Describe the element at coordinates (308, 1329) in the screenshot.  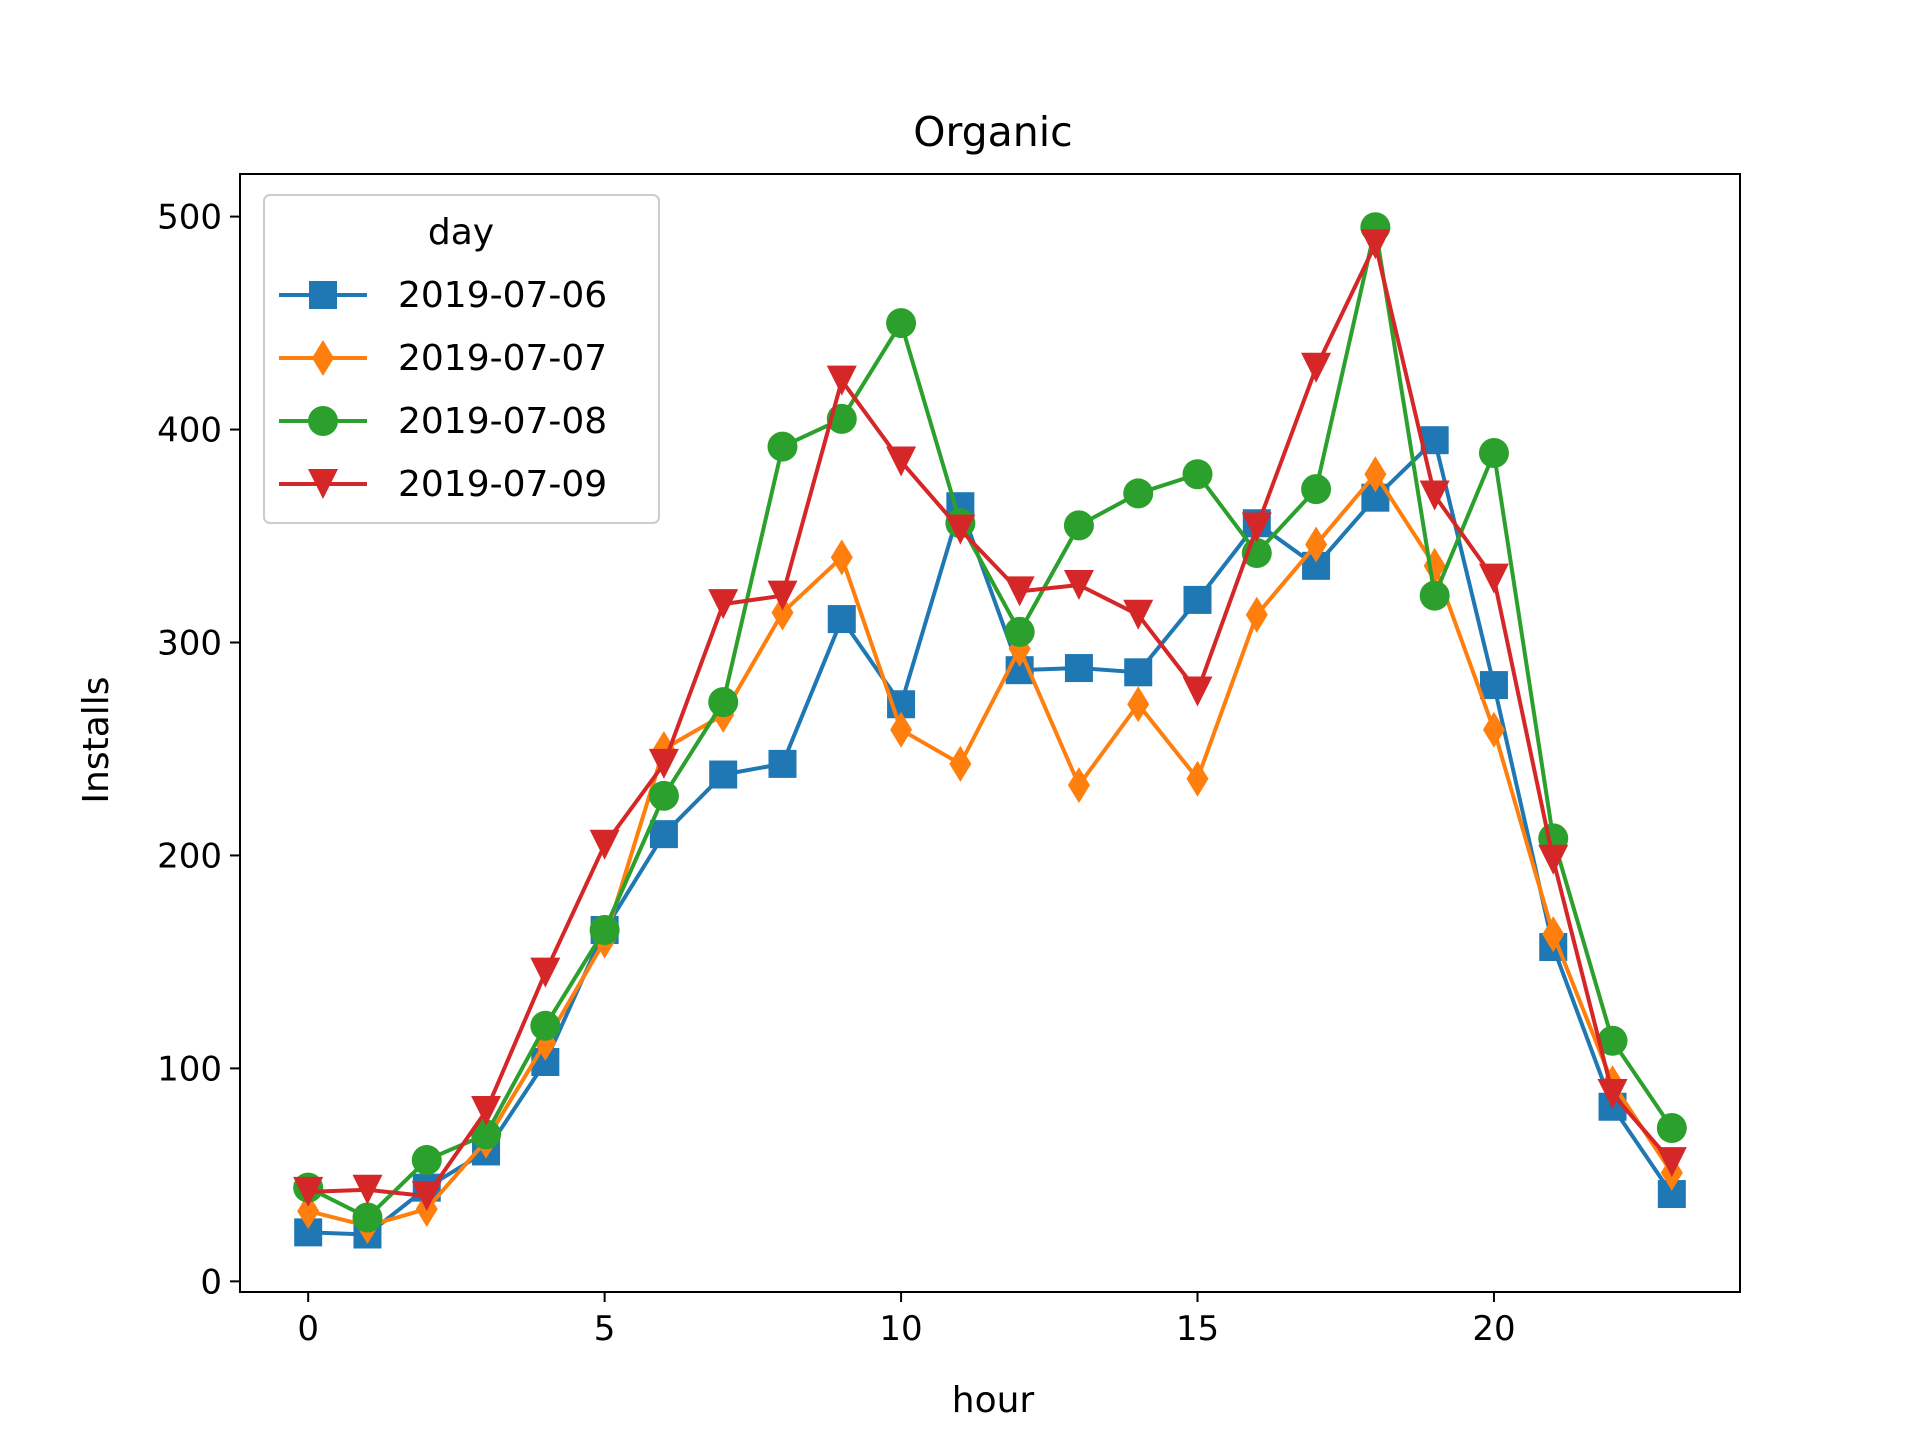
I see `x-tick-label-0: 0` at that location.